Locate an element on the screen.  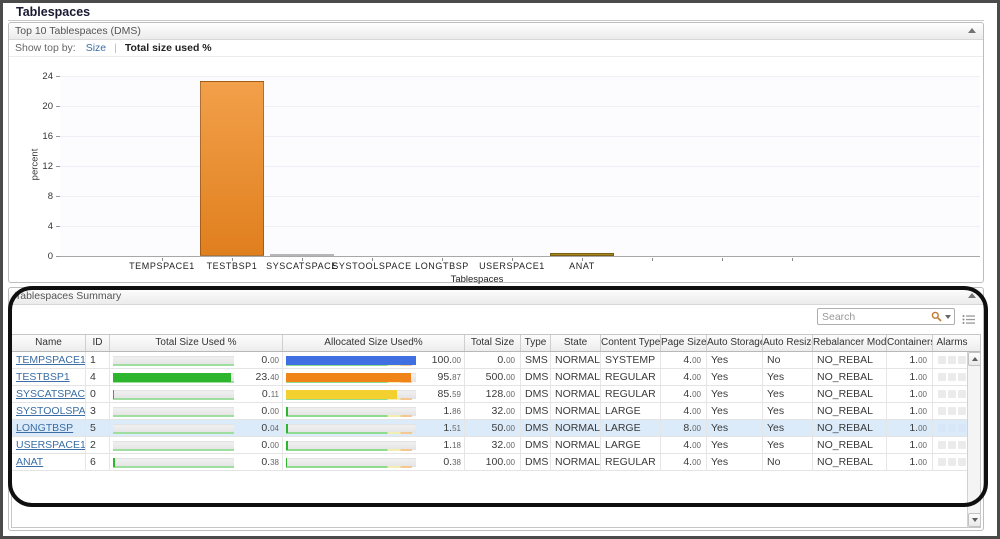
show-top-by-label: Show top by: is located at coordinates (45, 48).